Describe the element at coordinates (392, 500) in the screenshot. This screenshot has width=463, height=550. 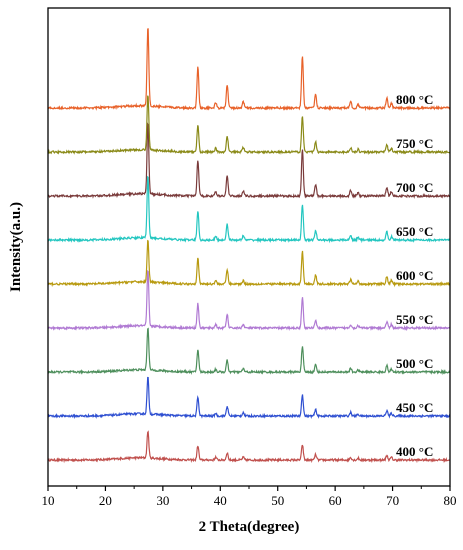
I see `x-tick-label: 70` at that location.